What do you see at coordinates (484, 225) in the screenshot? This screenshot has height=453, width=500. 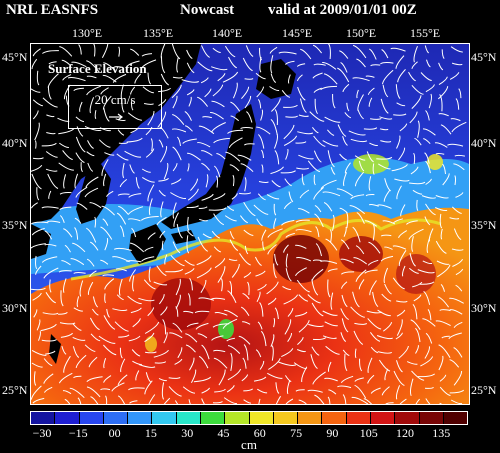 I see `lat-label-right-35: 35°N` at bounding box center [484, 225].